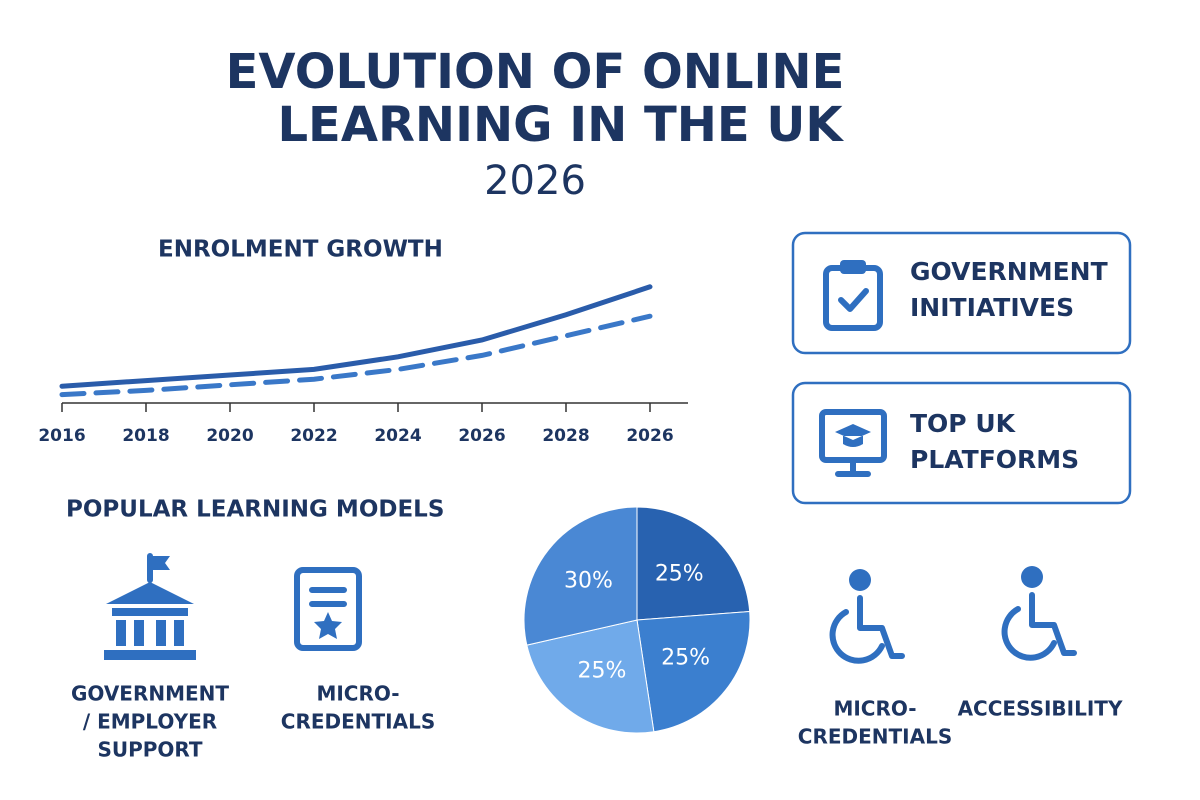  Describe the element at coordinates (853, 443) in the screenshot. I see `monitor-icon` at that location.